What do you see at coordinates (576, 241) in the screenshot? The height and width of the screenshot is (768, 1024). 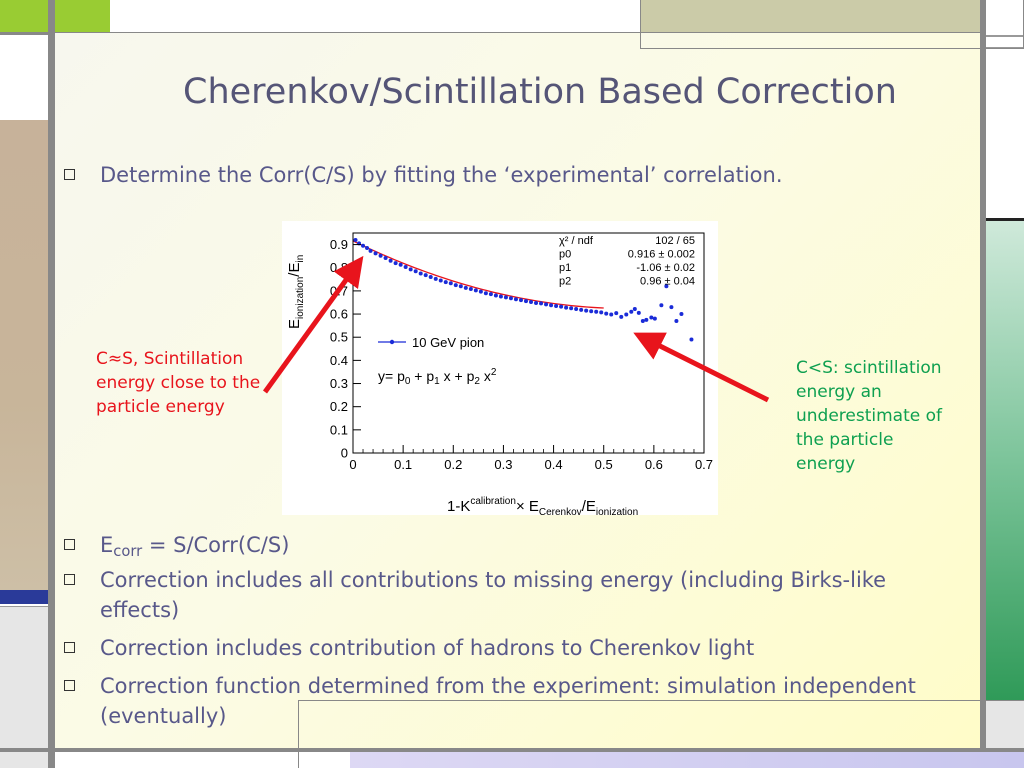 I see `fit-chi2-label: χ² / ndf` at bounding box center [576, 241].